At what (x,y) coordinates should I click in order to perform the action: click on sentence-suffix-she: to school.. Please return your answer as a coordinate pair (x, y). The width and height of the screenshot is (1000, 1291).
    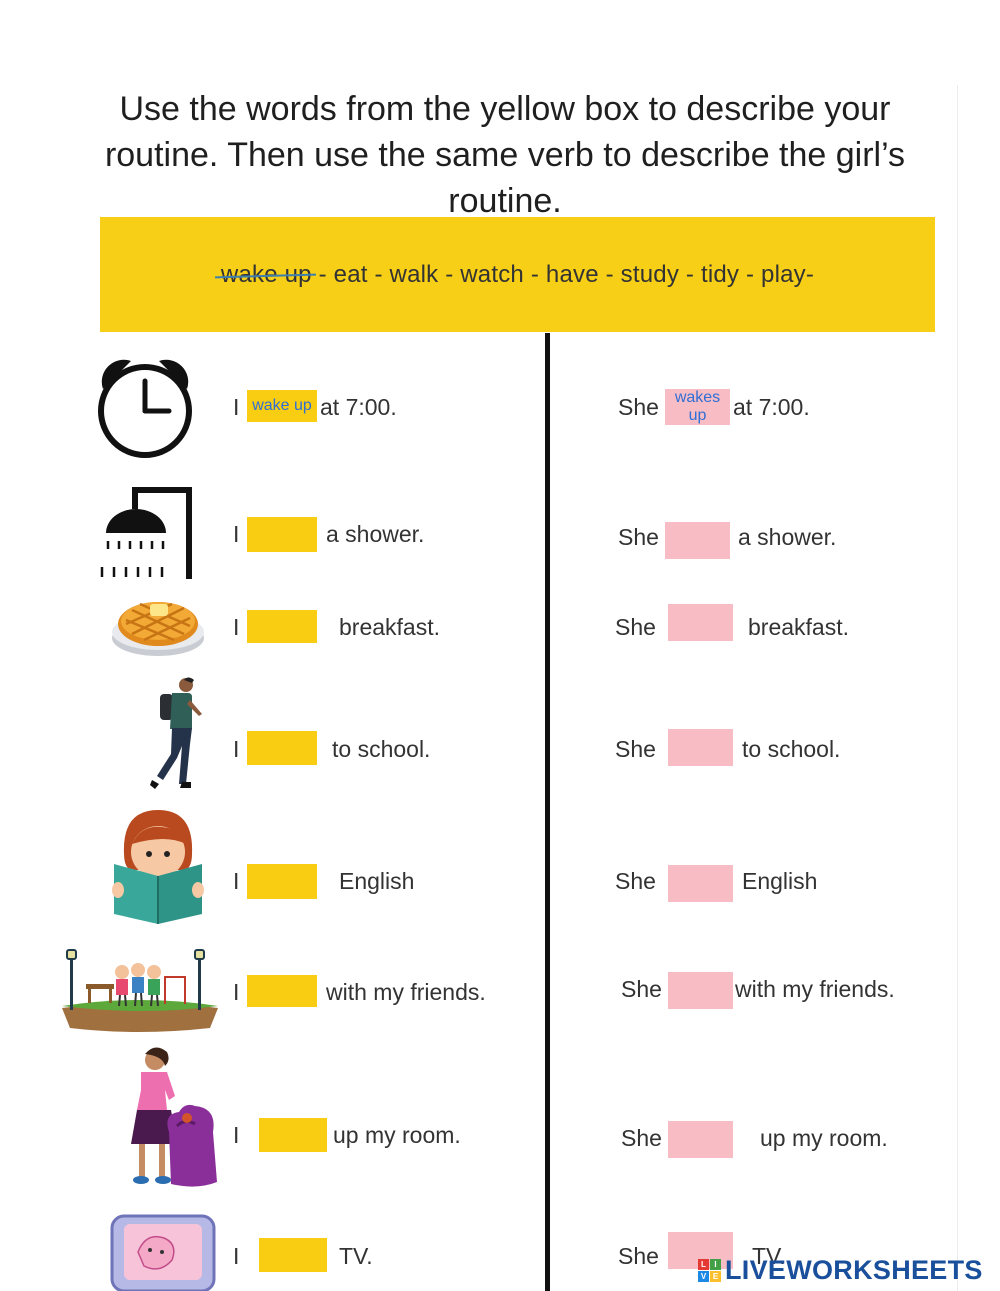
    Looking at the image, I should click on (791, 749).